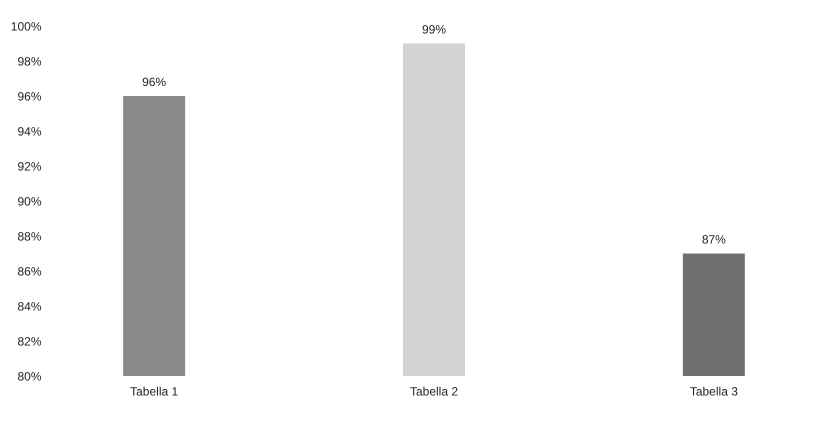 This screenshot has width=832, height=425. Describe the element at coordinates (29, 237) in the screenshot. I see `y-tick-label: 88%` at that location.